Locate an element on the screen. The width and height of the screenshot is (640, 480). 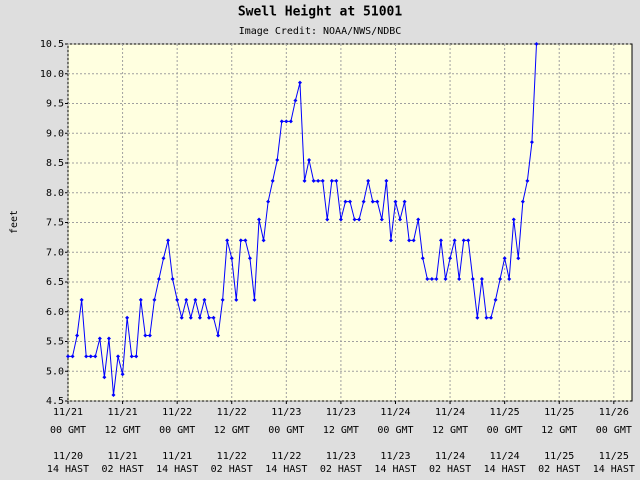
y-tick-label: 9.5 is located at coordinates (55, 104).